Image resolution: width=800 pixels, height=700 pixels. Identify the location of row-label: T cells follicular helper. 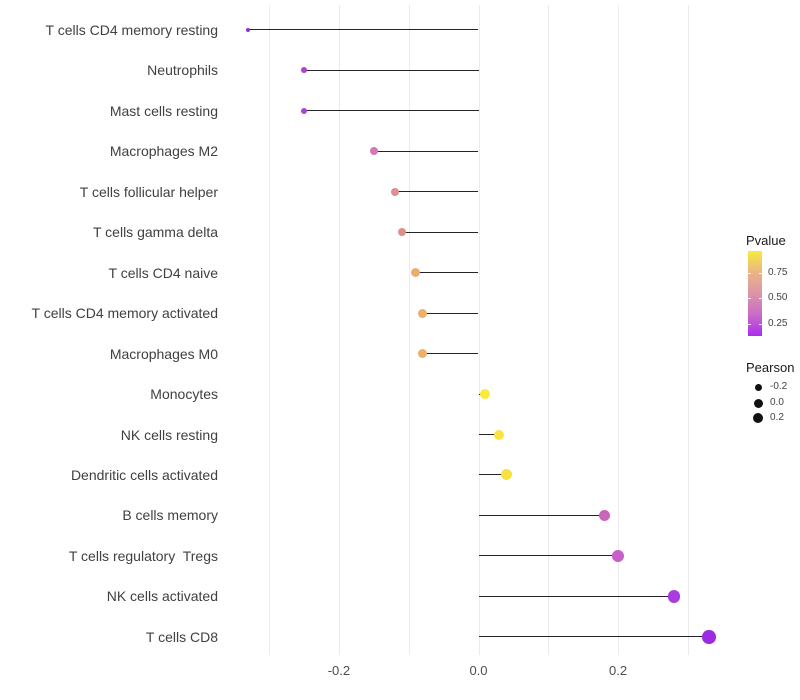
(148, 191).